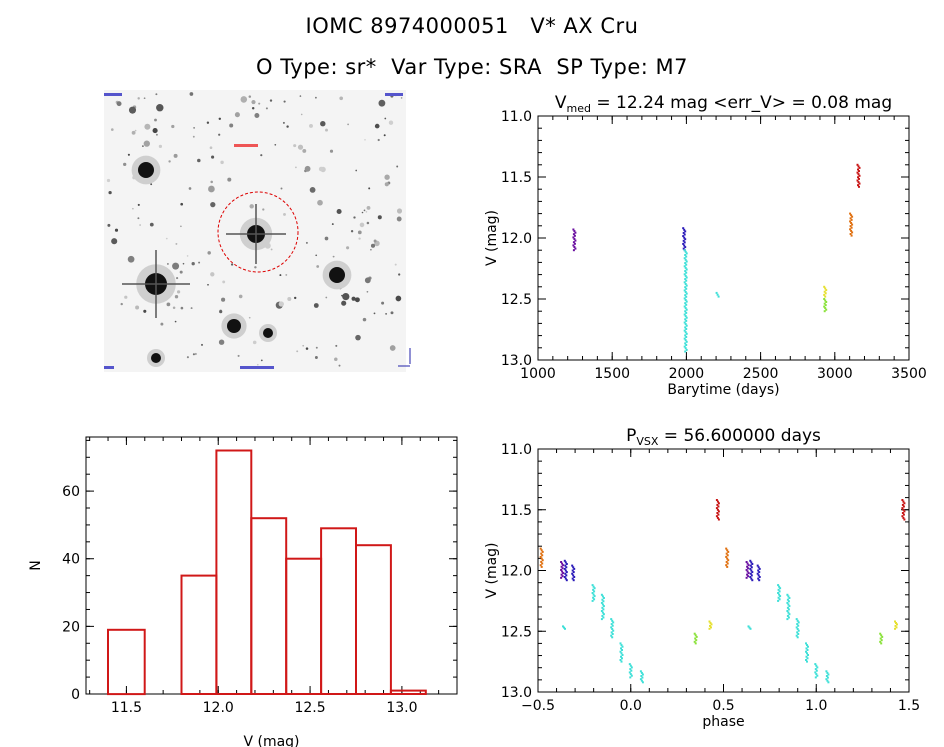  Describe the element at coordinates (612, 374) in the screenshot. I see `x-tick-label: 1500` at that location.